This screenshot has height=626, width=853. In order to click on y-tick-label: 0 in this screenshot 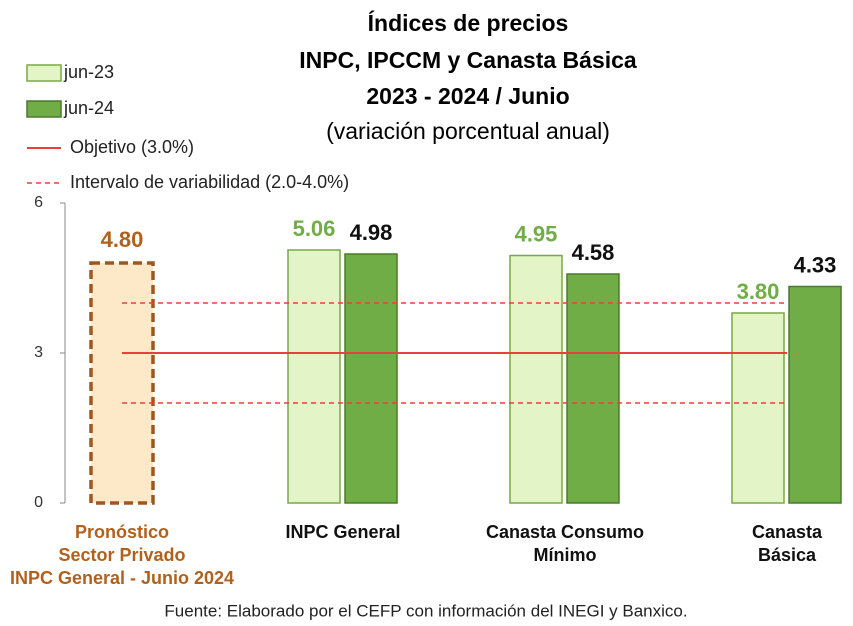, I will do `click(38, 502)`.